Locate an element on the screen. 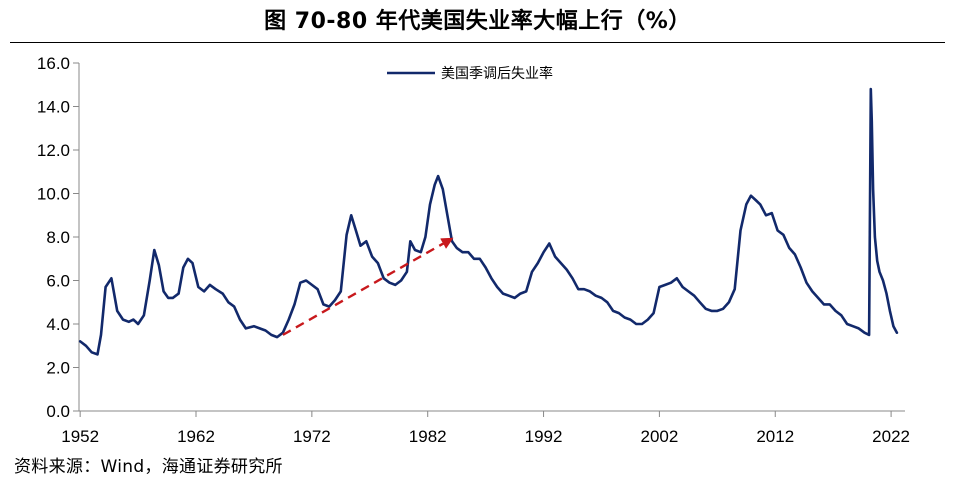  annotation-layer is located at coordinates (368, 286).